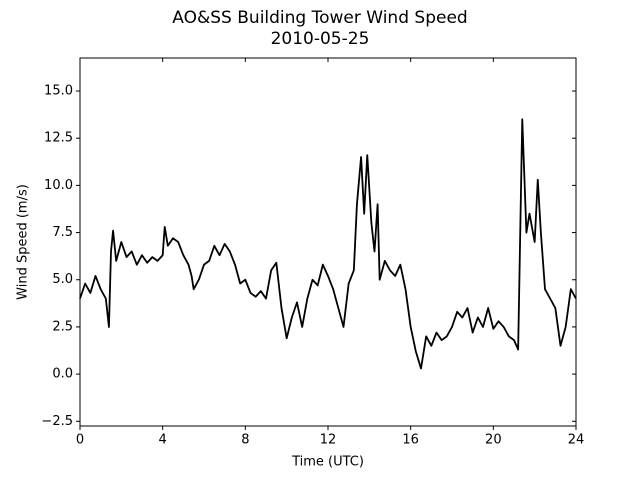 This screenshot has height=480, width=640. What do you see at coordinates (576, 440) in the screenshot?
I see `x-tick-label: 24` at bounding box center [576, 440].